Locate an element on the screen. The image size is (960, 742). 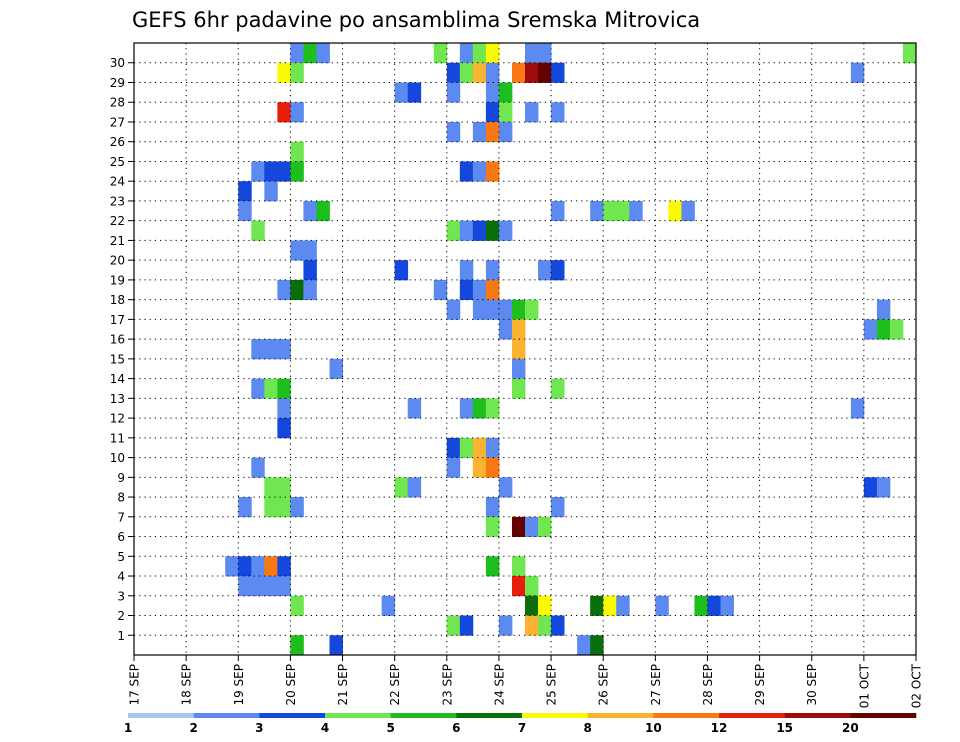
y-tick-label: 3 is located at coordinates (121, 596).